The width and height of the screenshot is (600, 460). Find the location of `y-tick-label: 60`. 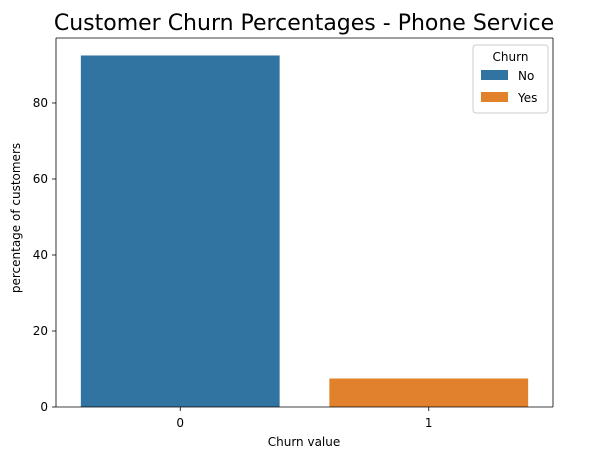

y-tick-label: 60 is located at coordinates (40, 179).